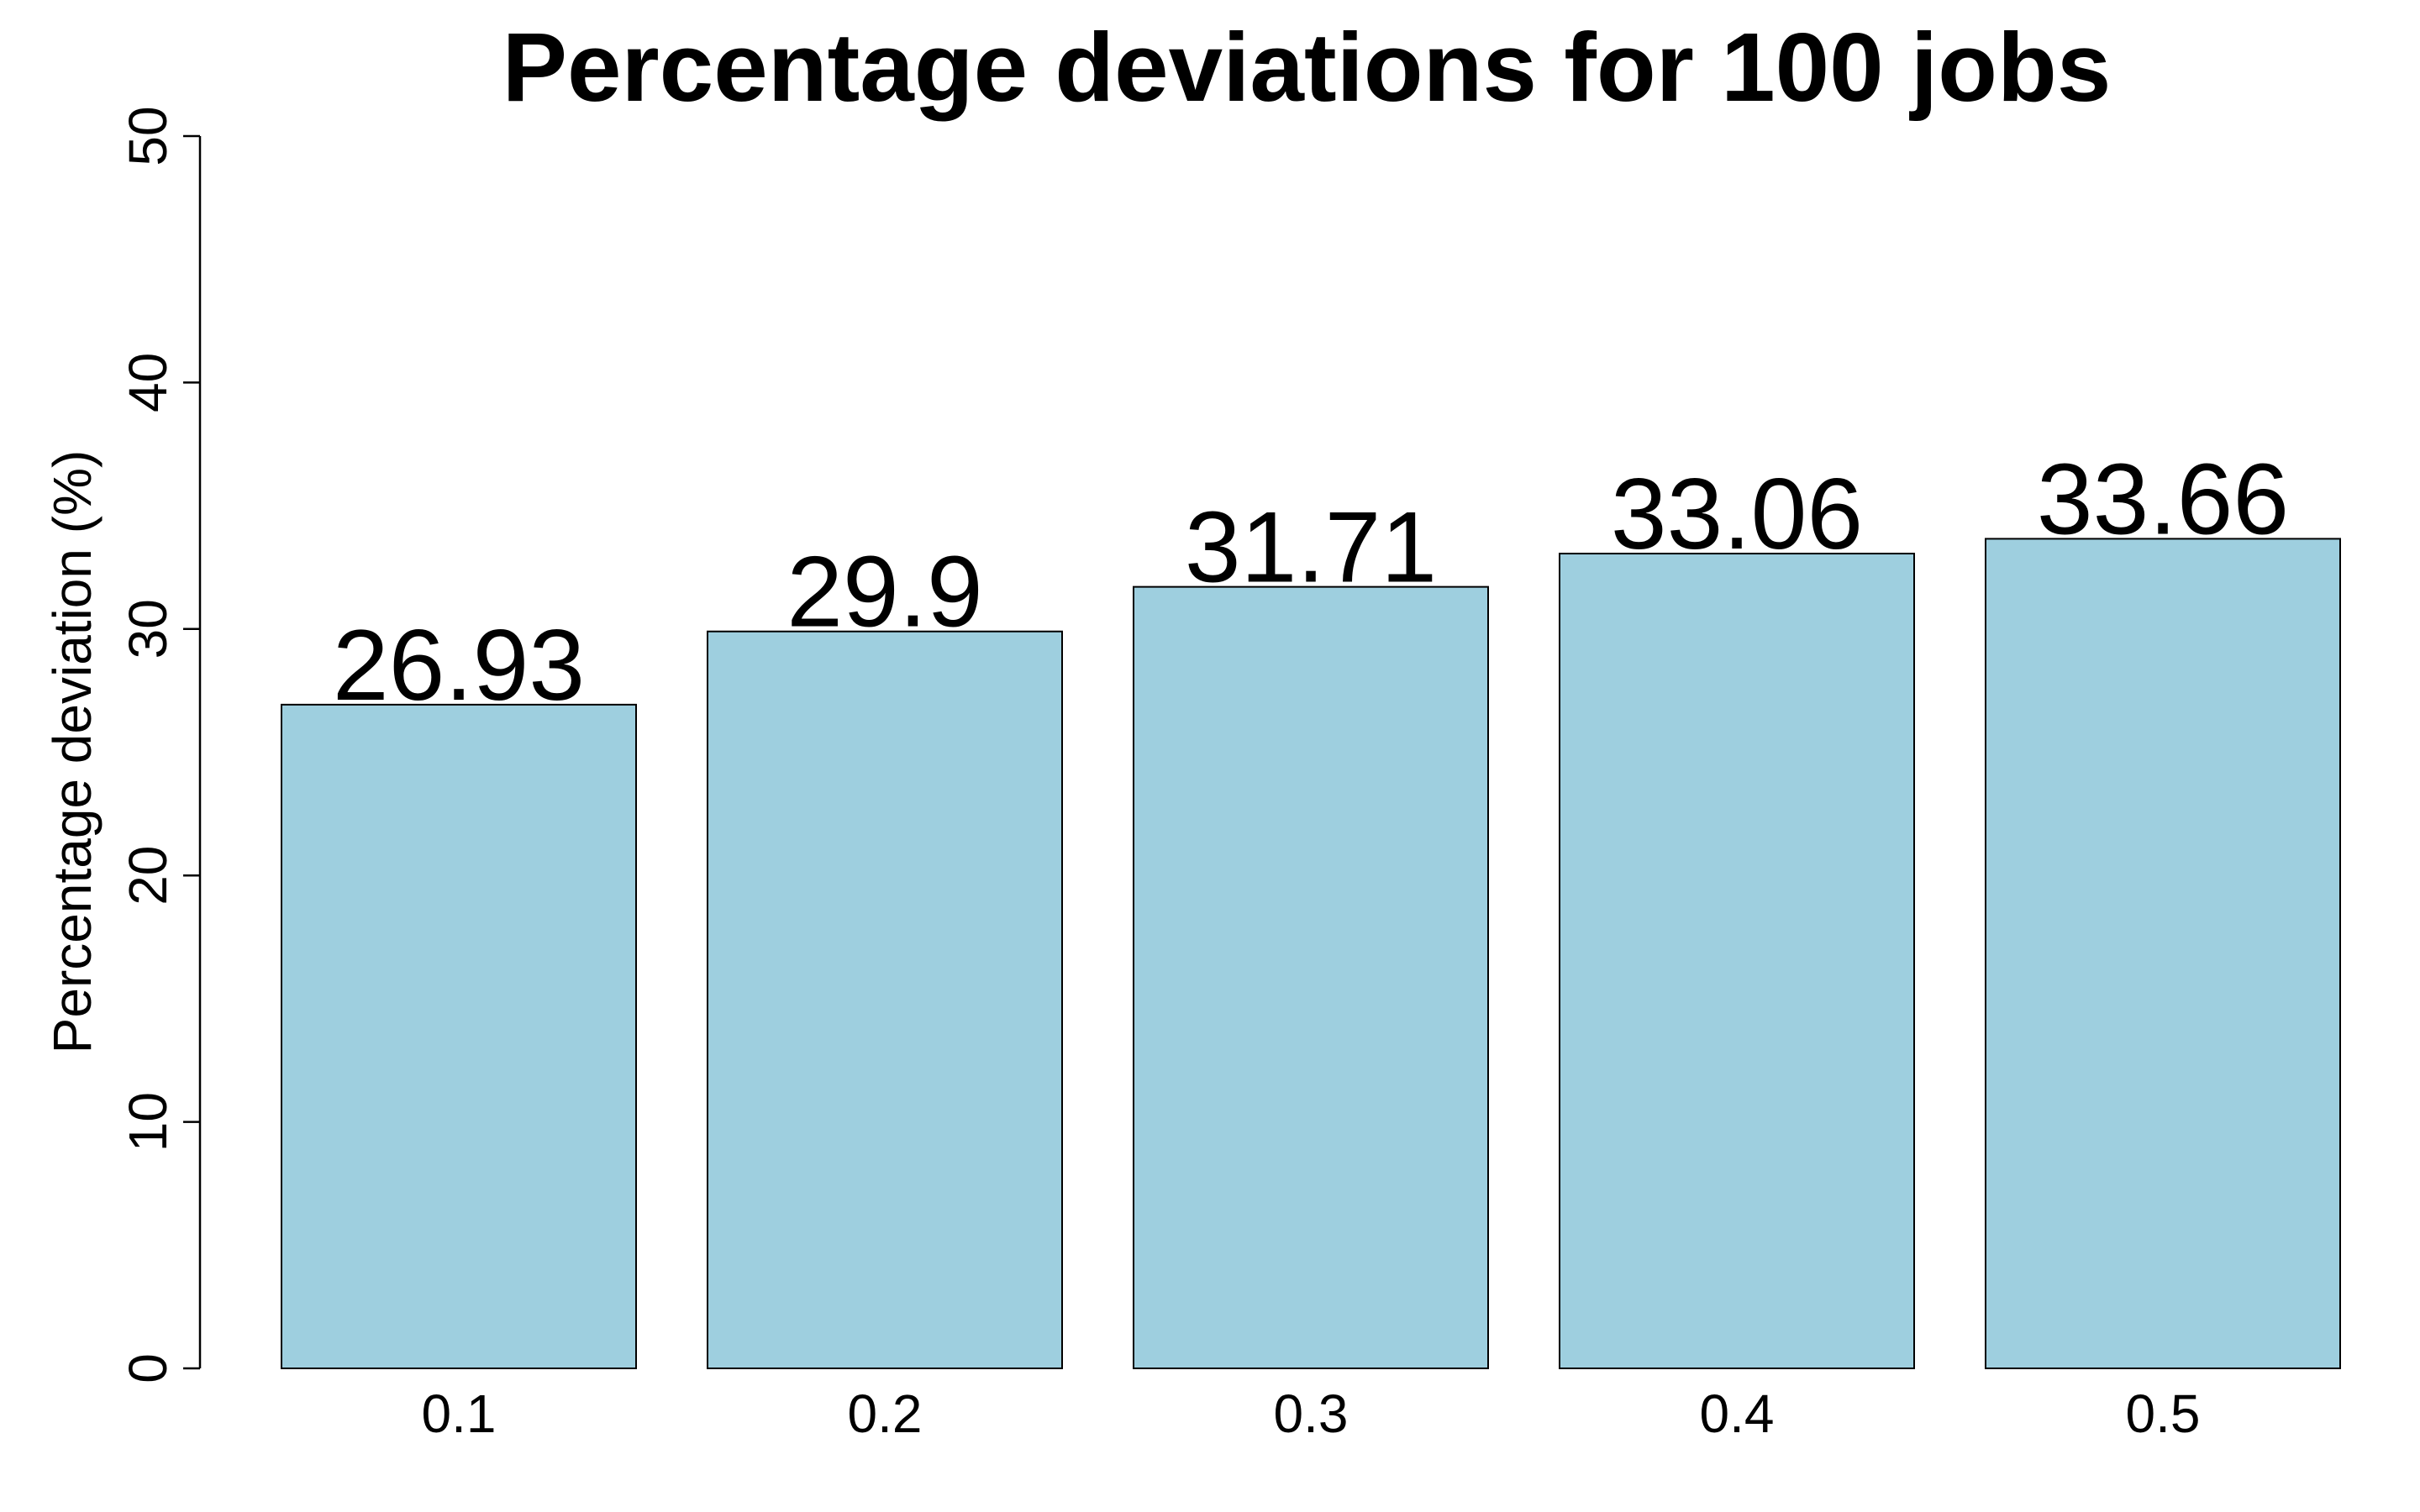 The width and height of the screenshot is (2420, 1512). Describe the element at coordinates (1737, 961) in the screenshot. I see `bar-0.4` at that location.